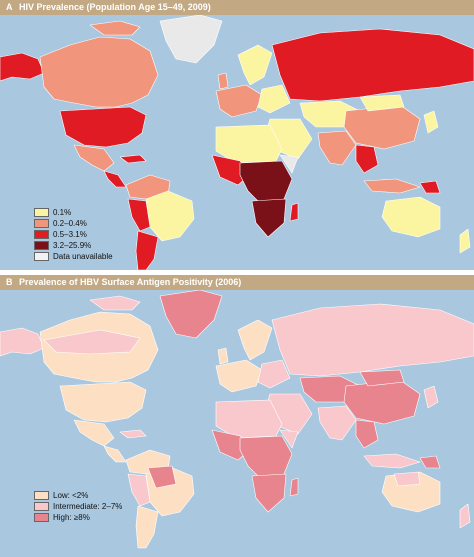 This screenshot has width=474, height=557. What do you see at coordinates (83, 256) in the screenshot?
I see `legend-label: Data unavailable` at bounding box center [83, 256].